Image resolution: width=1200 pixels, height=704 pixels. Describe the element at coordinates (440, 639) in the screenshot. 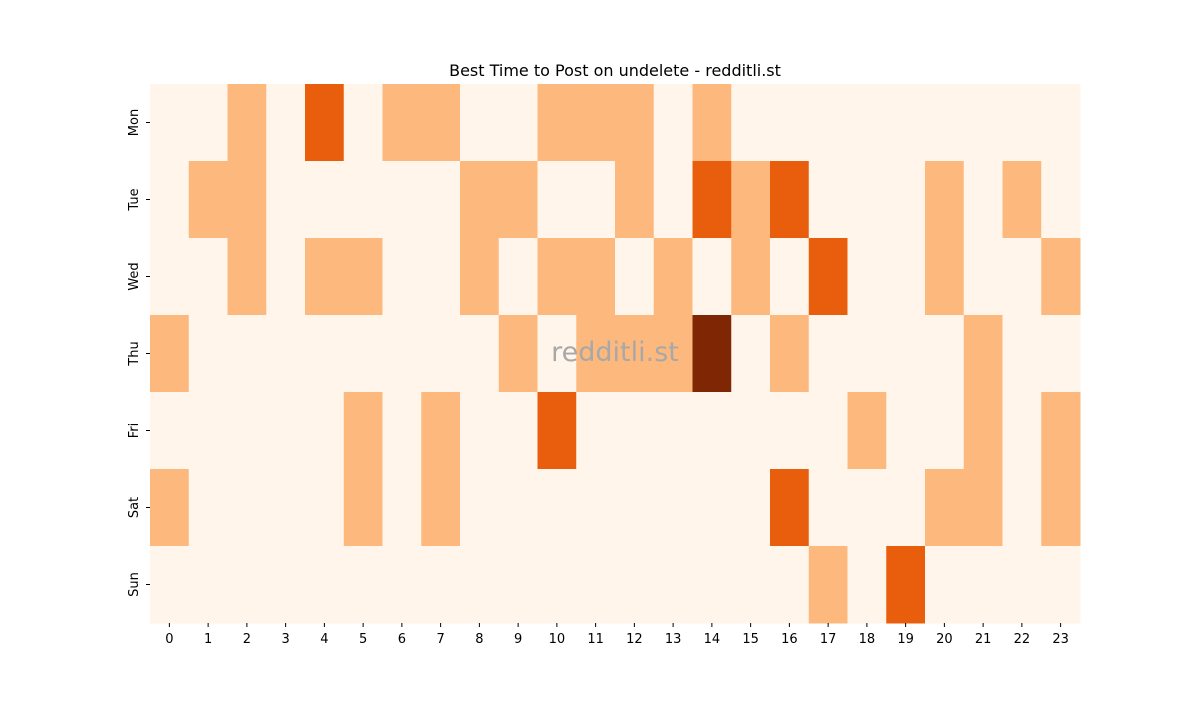

I see `x-tick-label: 7` at that location.